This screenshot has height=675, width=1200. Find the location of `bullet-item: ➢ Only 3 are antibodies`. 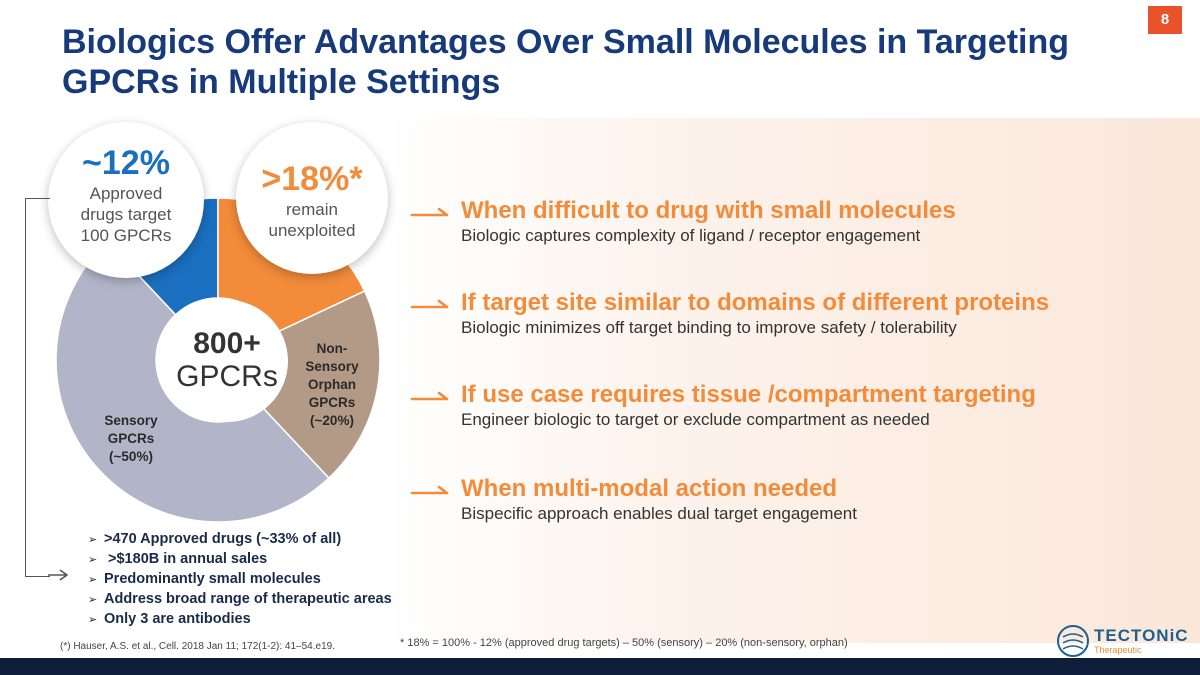

bullet-item: ➢ Only 3 are antibodies is located at coordinates (240, 620).